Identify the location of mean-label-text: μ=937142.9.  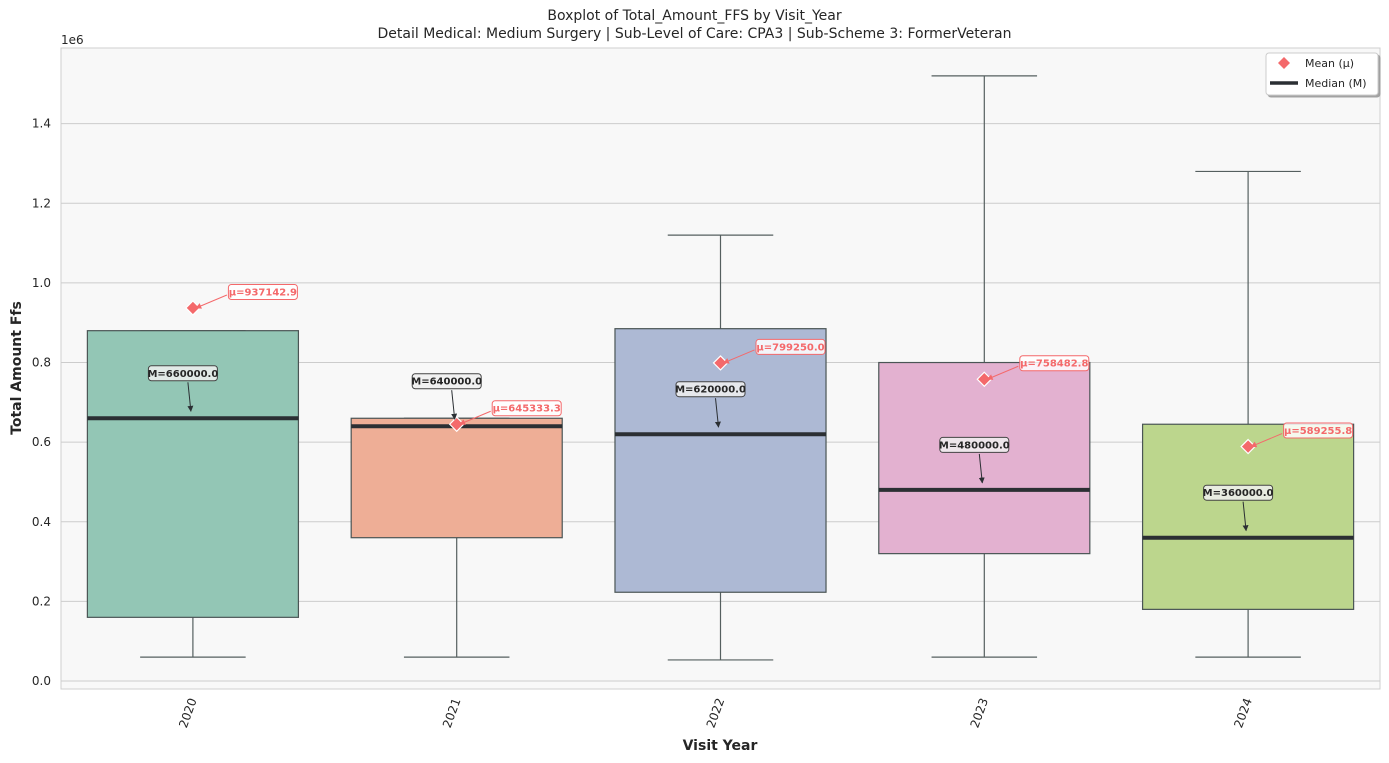
(263, 292).